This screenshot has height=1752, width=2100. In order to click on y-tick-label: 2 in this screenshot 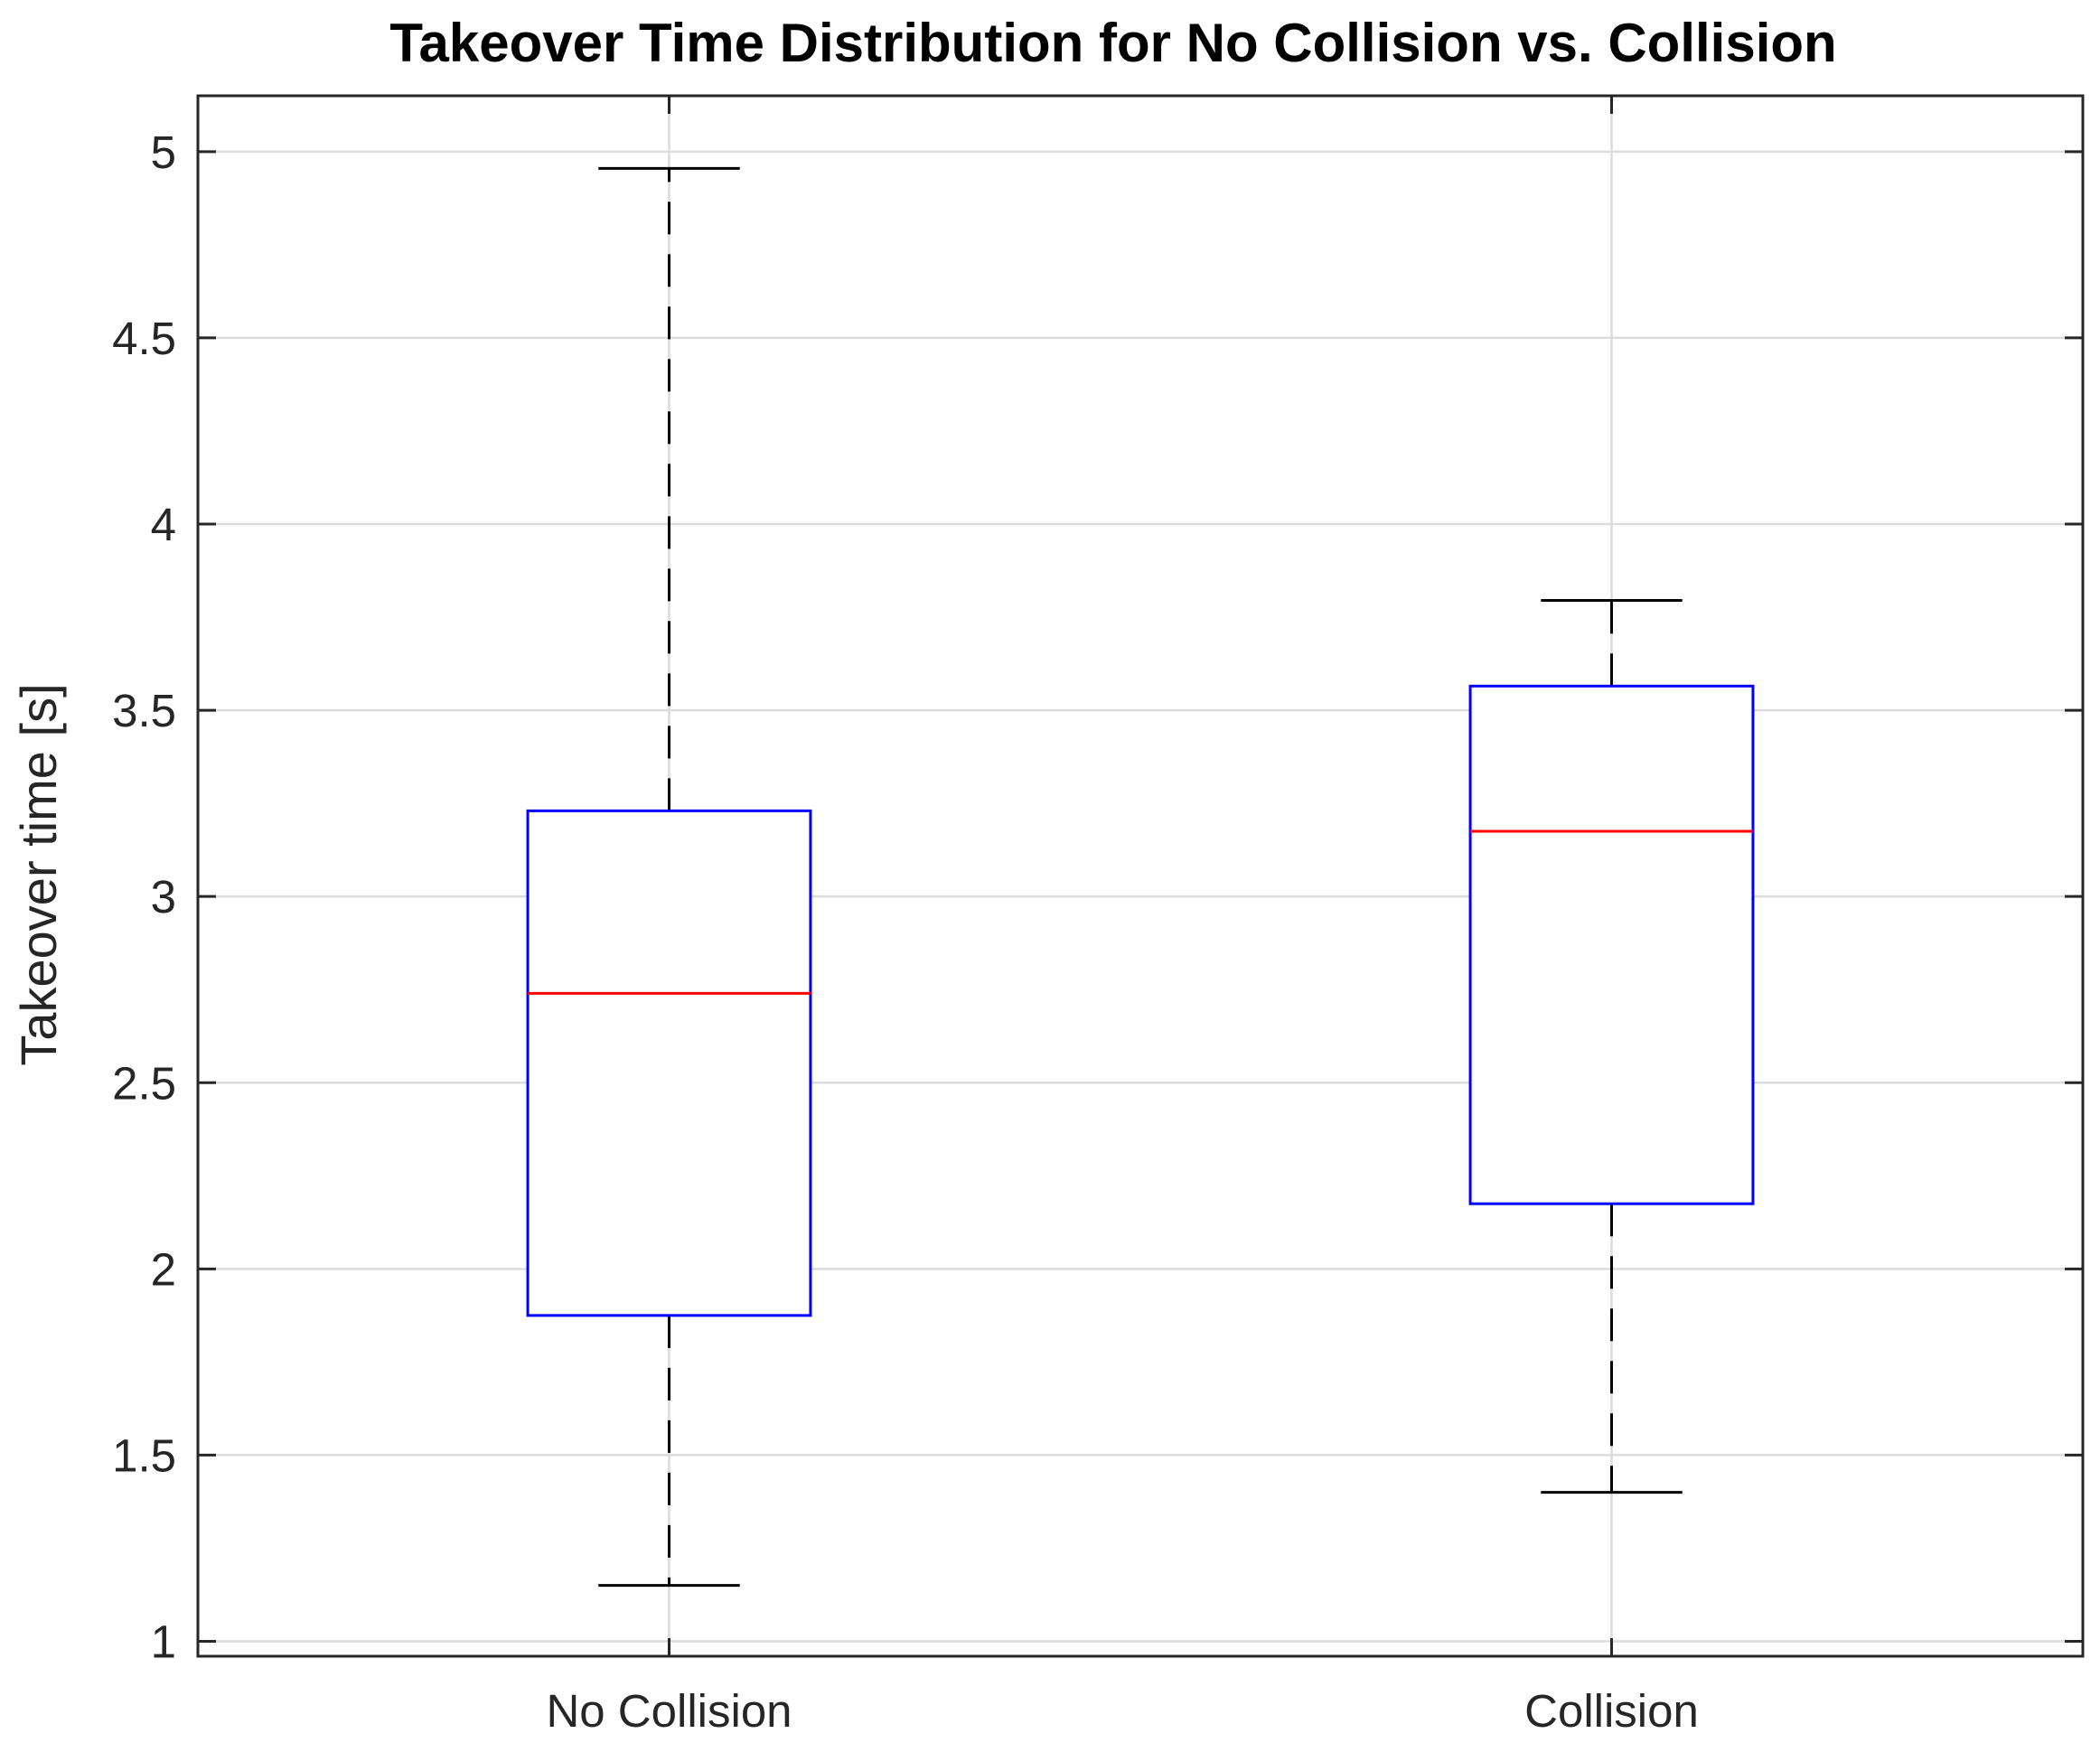, I will do `click(163, 1269)`.